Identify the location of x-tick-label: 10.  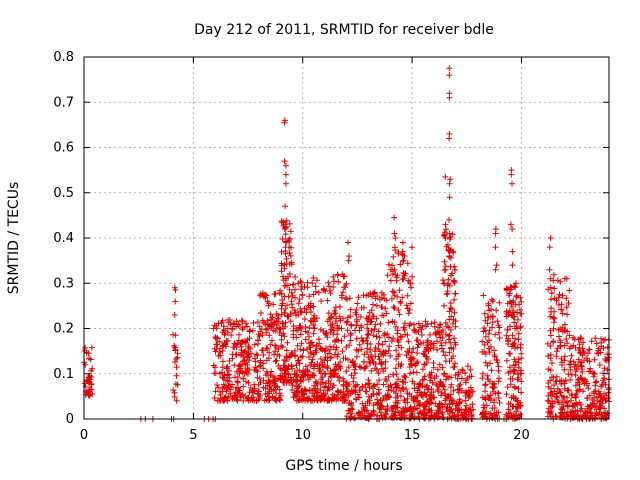
(302, 435).